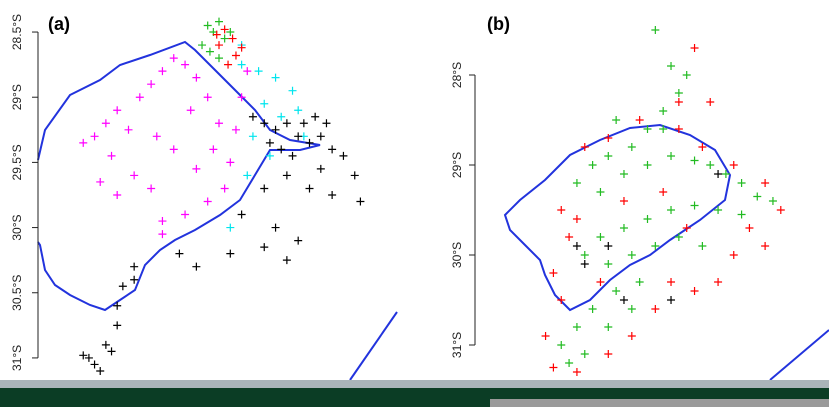 The image size is (829, 407). Describe the element at coordinates (17, 293) in the screenshot. I see `y-tick-label: 30.5°S` at that location.